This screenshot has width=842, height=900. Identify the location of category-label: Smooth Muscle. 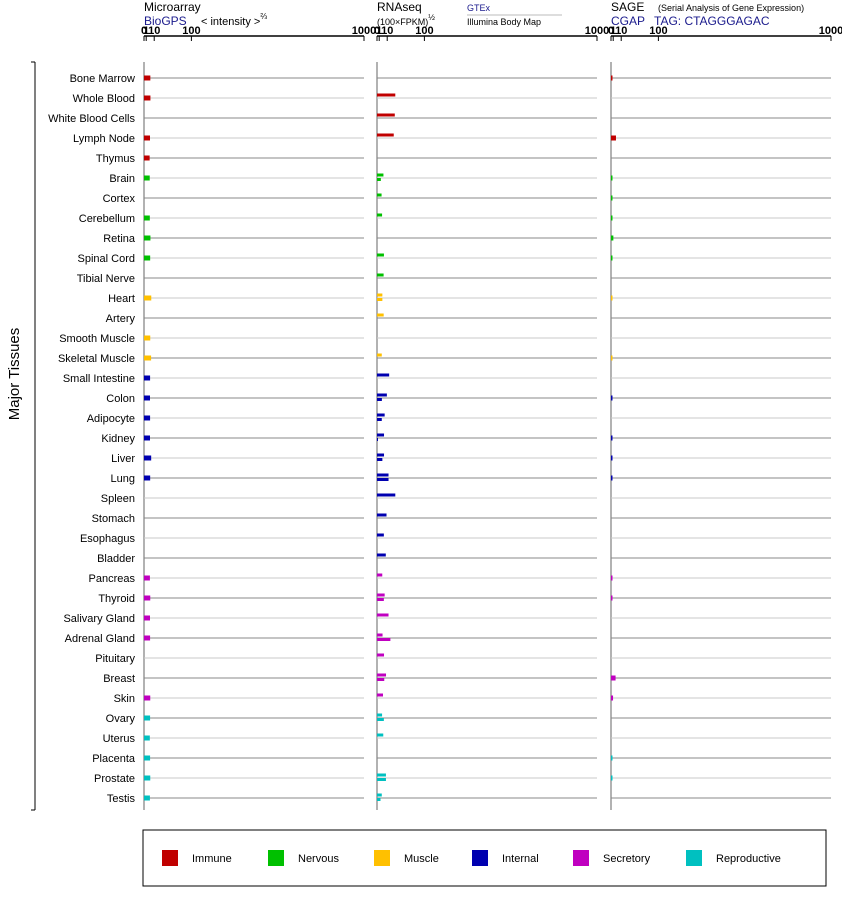
(97, 339).